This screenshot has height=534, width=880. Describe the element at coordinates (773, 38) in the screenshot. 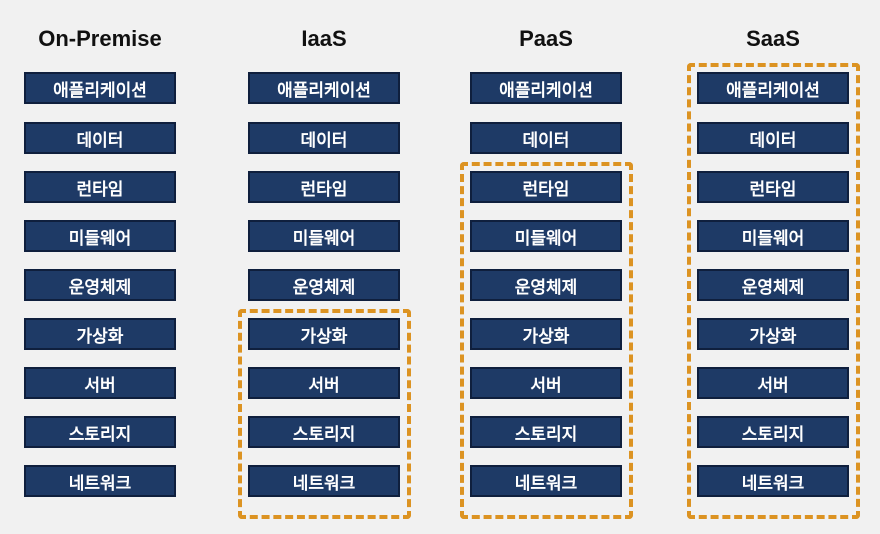

I see `column-title-saas: SaaS` at that location.